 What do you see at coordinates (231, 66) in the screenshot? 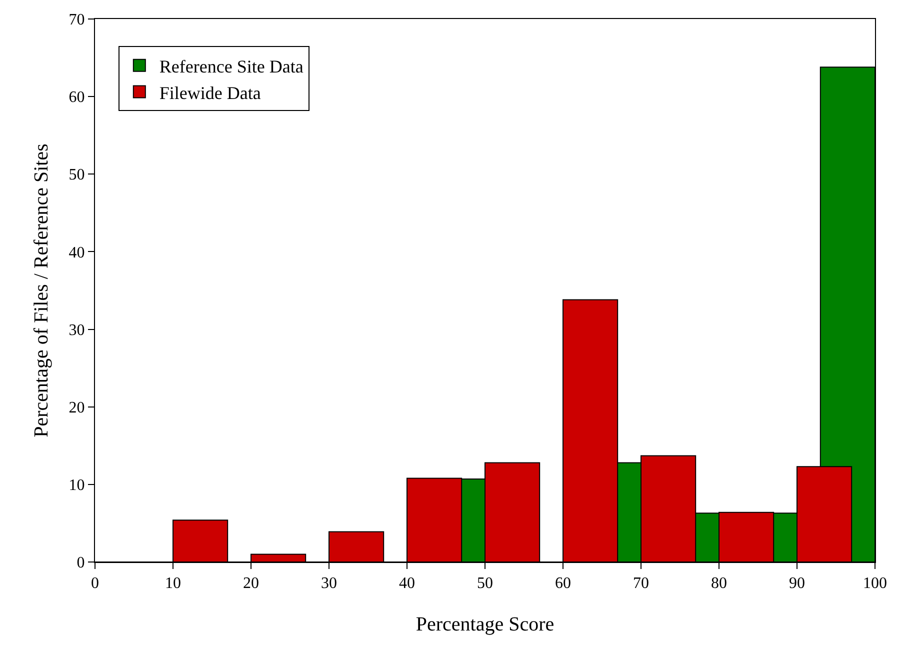
I see `legend-label: Reference Site Data` at bounding box center [231, 66].